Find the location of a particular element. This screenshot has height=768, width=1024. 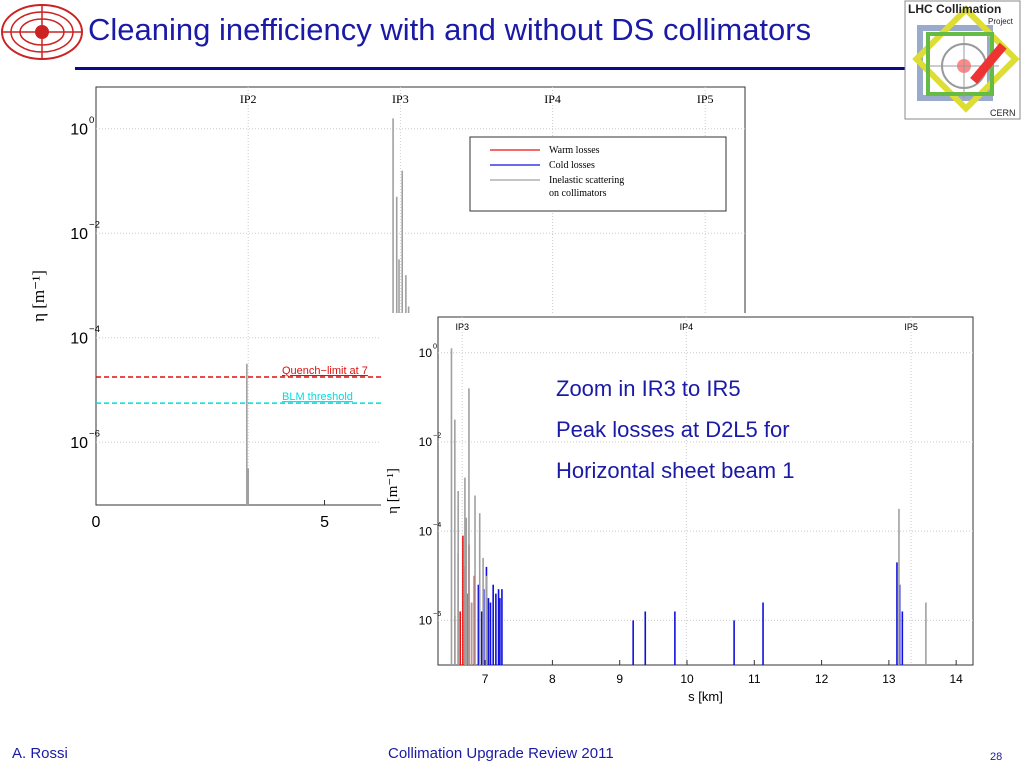

footer-event: Collimation Upgrade Review 2011 is located at coordinates (501, 753).